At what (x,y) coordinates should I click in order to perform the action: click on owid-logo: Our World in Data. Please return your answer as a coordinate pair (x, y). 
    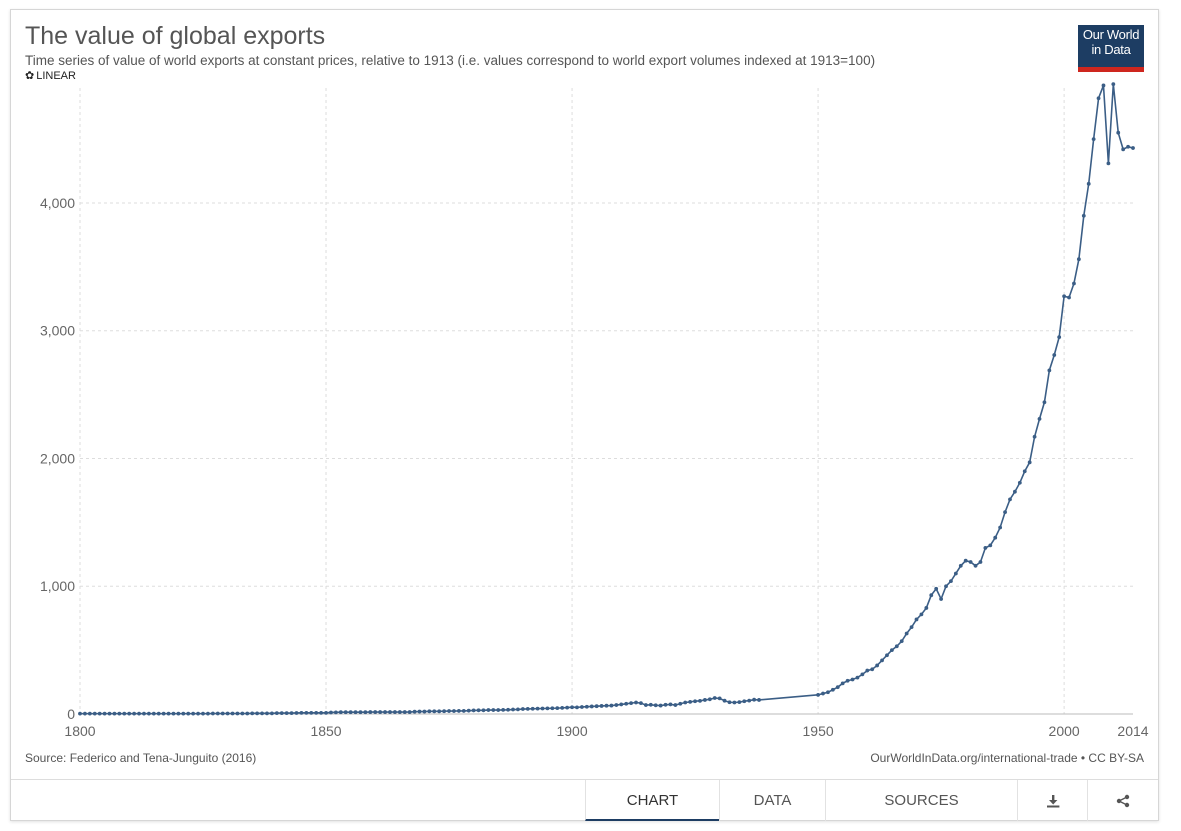
    Looking at the image, I should click on (1111, 48).